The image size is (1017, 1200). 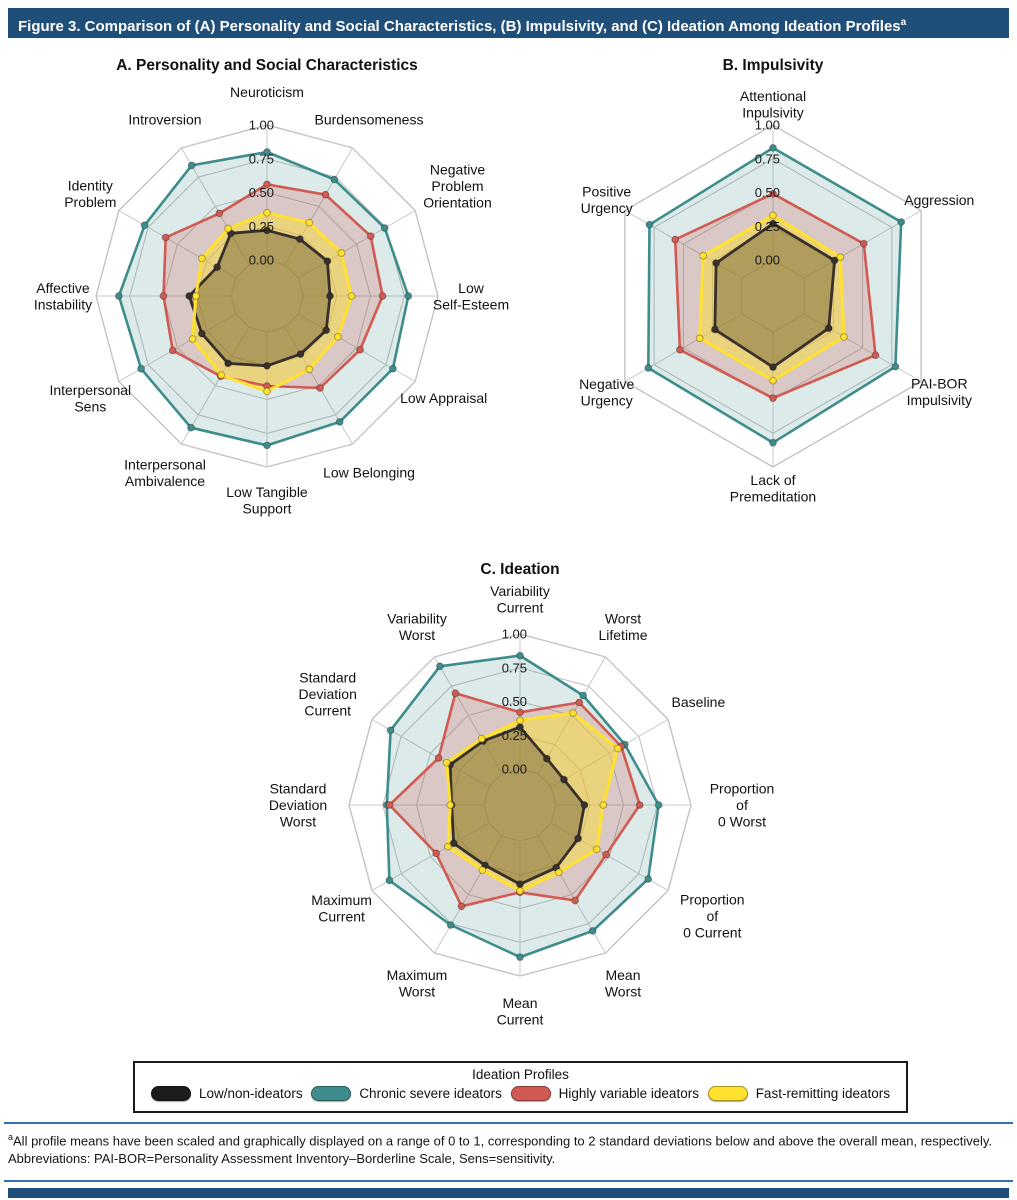 What do you see at coordinates (90, 194) in the screenshot?
I see `axis-label: Identity Problem` at bounding box center [90, 194].